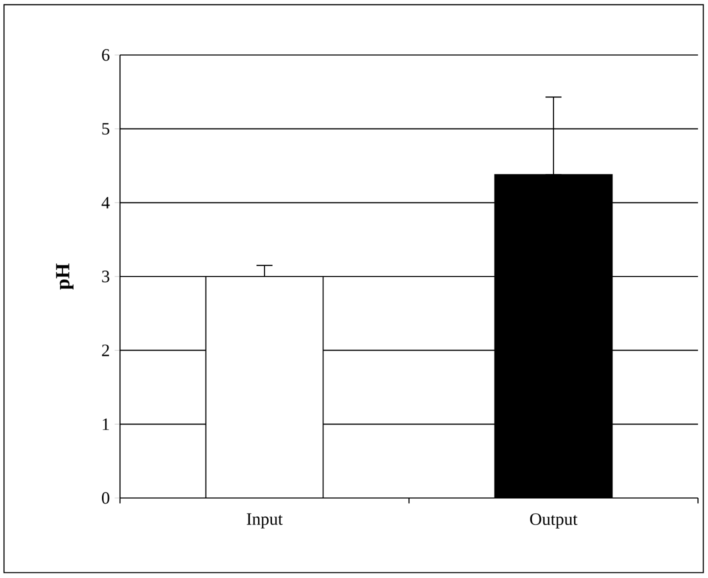  What do you see at coordinates (106, 55) in the screenshot?
I see `y-tick-label: 6` at bounding box center [106, 55].